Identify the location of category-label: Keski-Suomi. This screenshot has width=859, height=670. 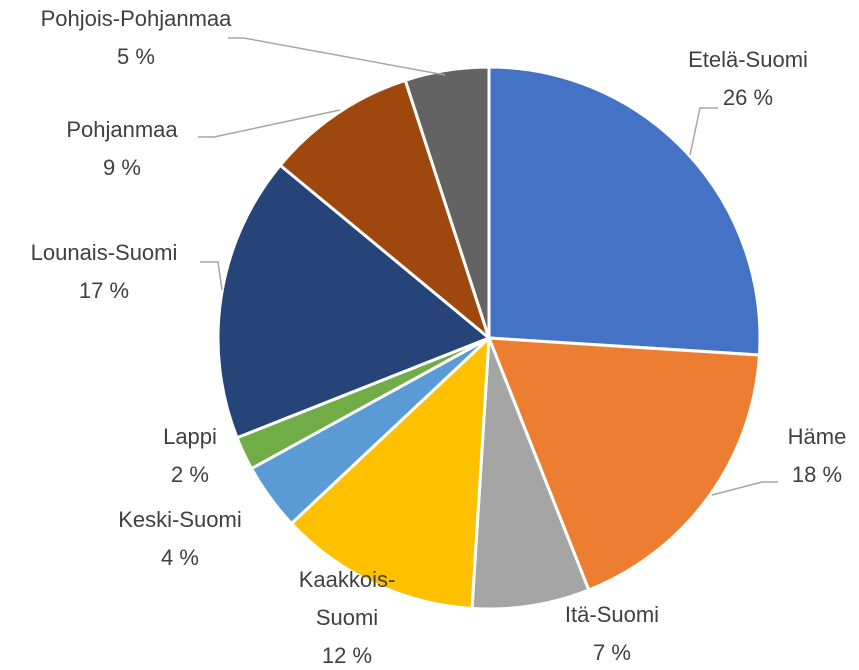
(180, 519).